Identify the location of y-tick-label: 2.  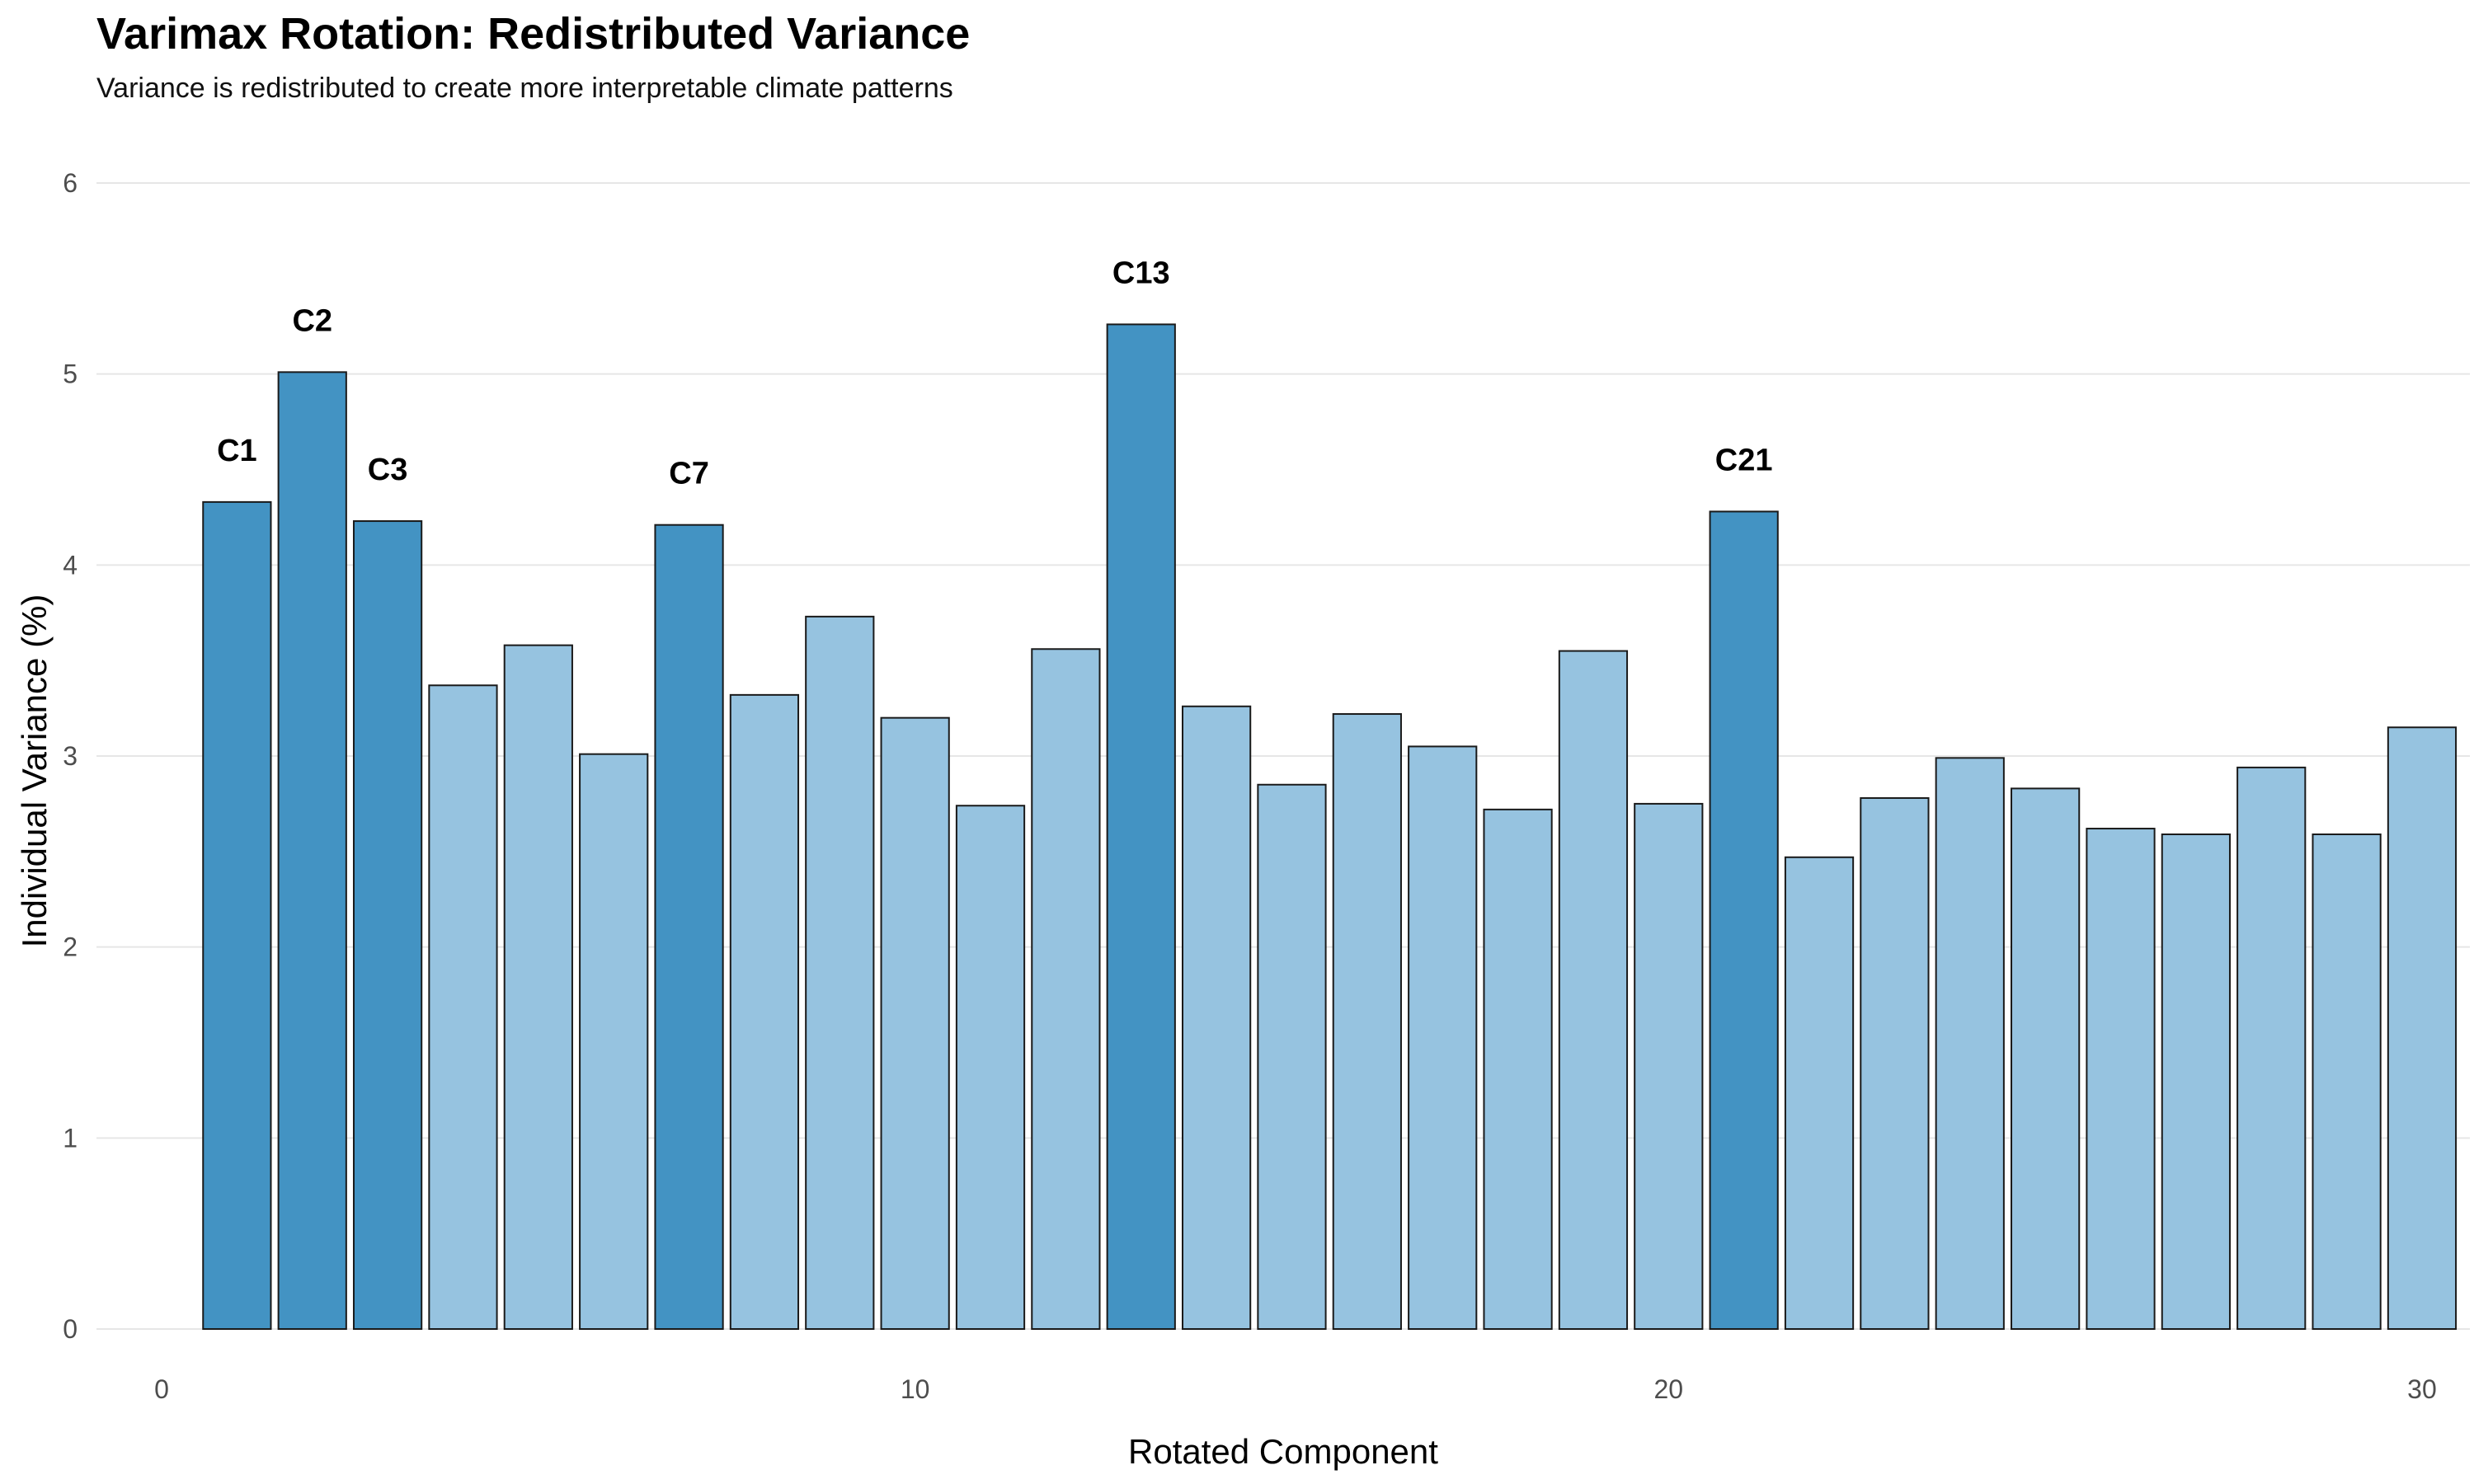
(70, 947).